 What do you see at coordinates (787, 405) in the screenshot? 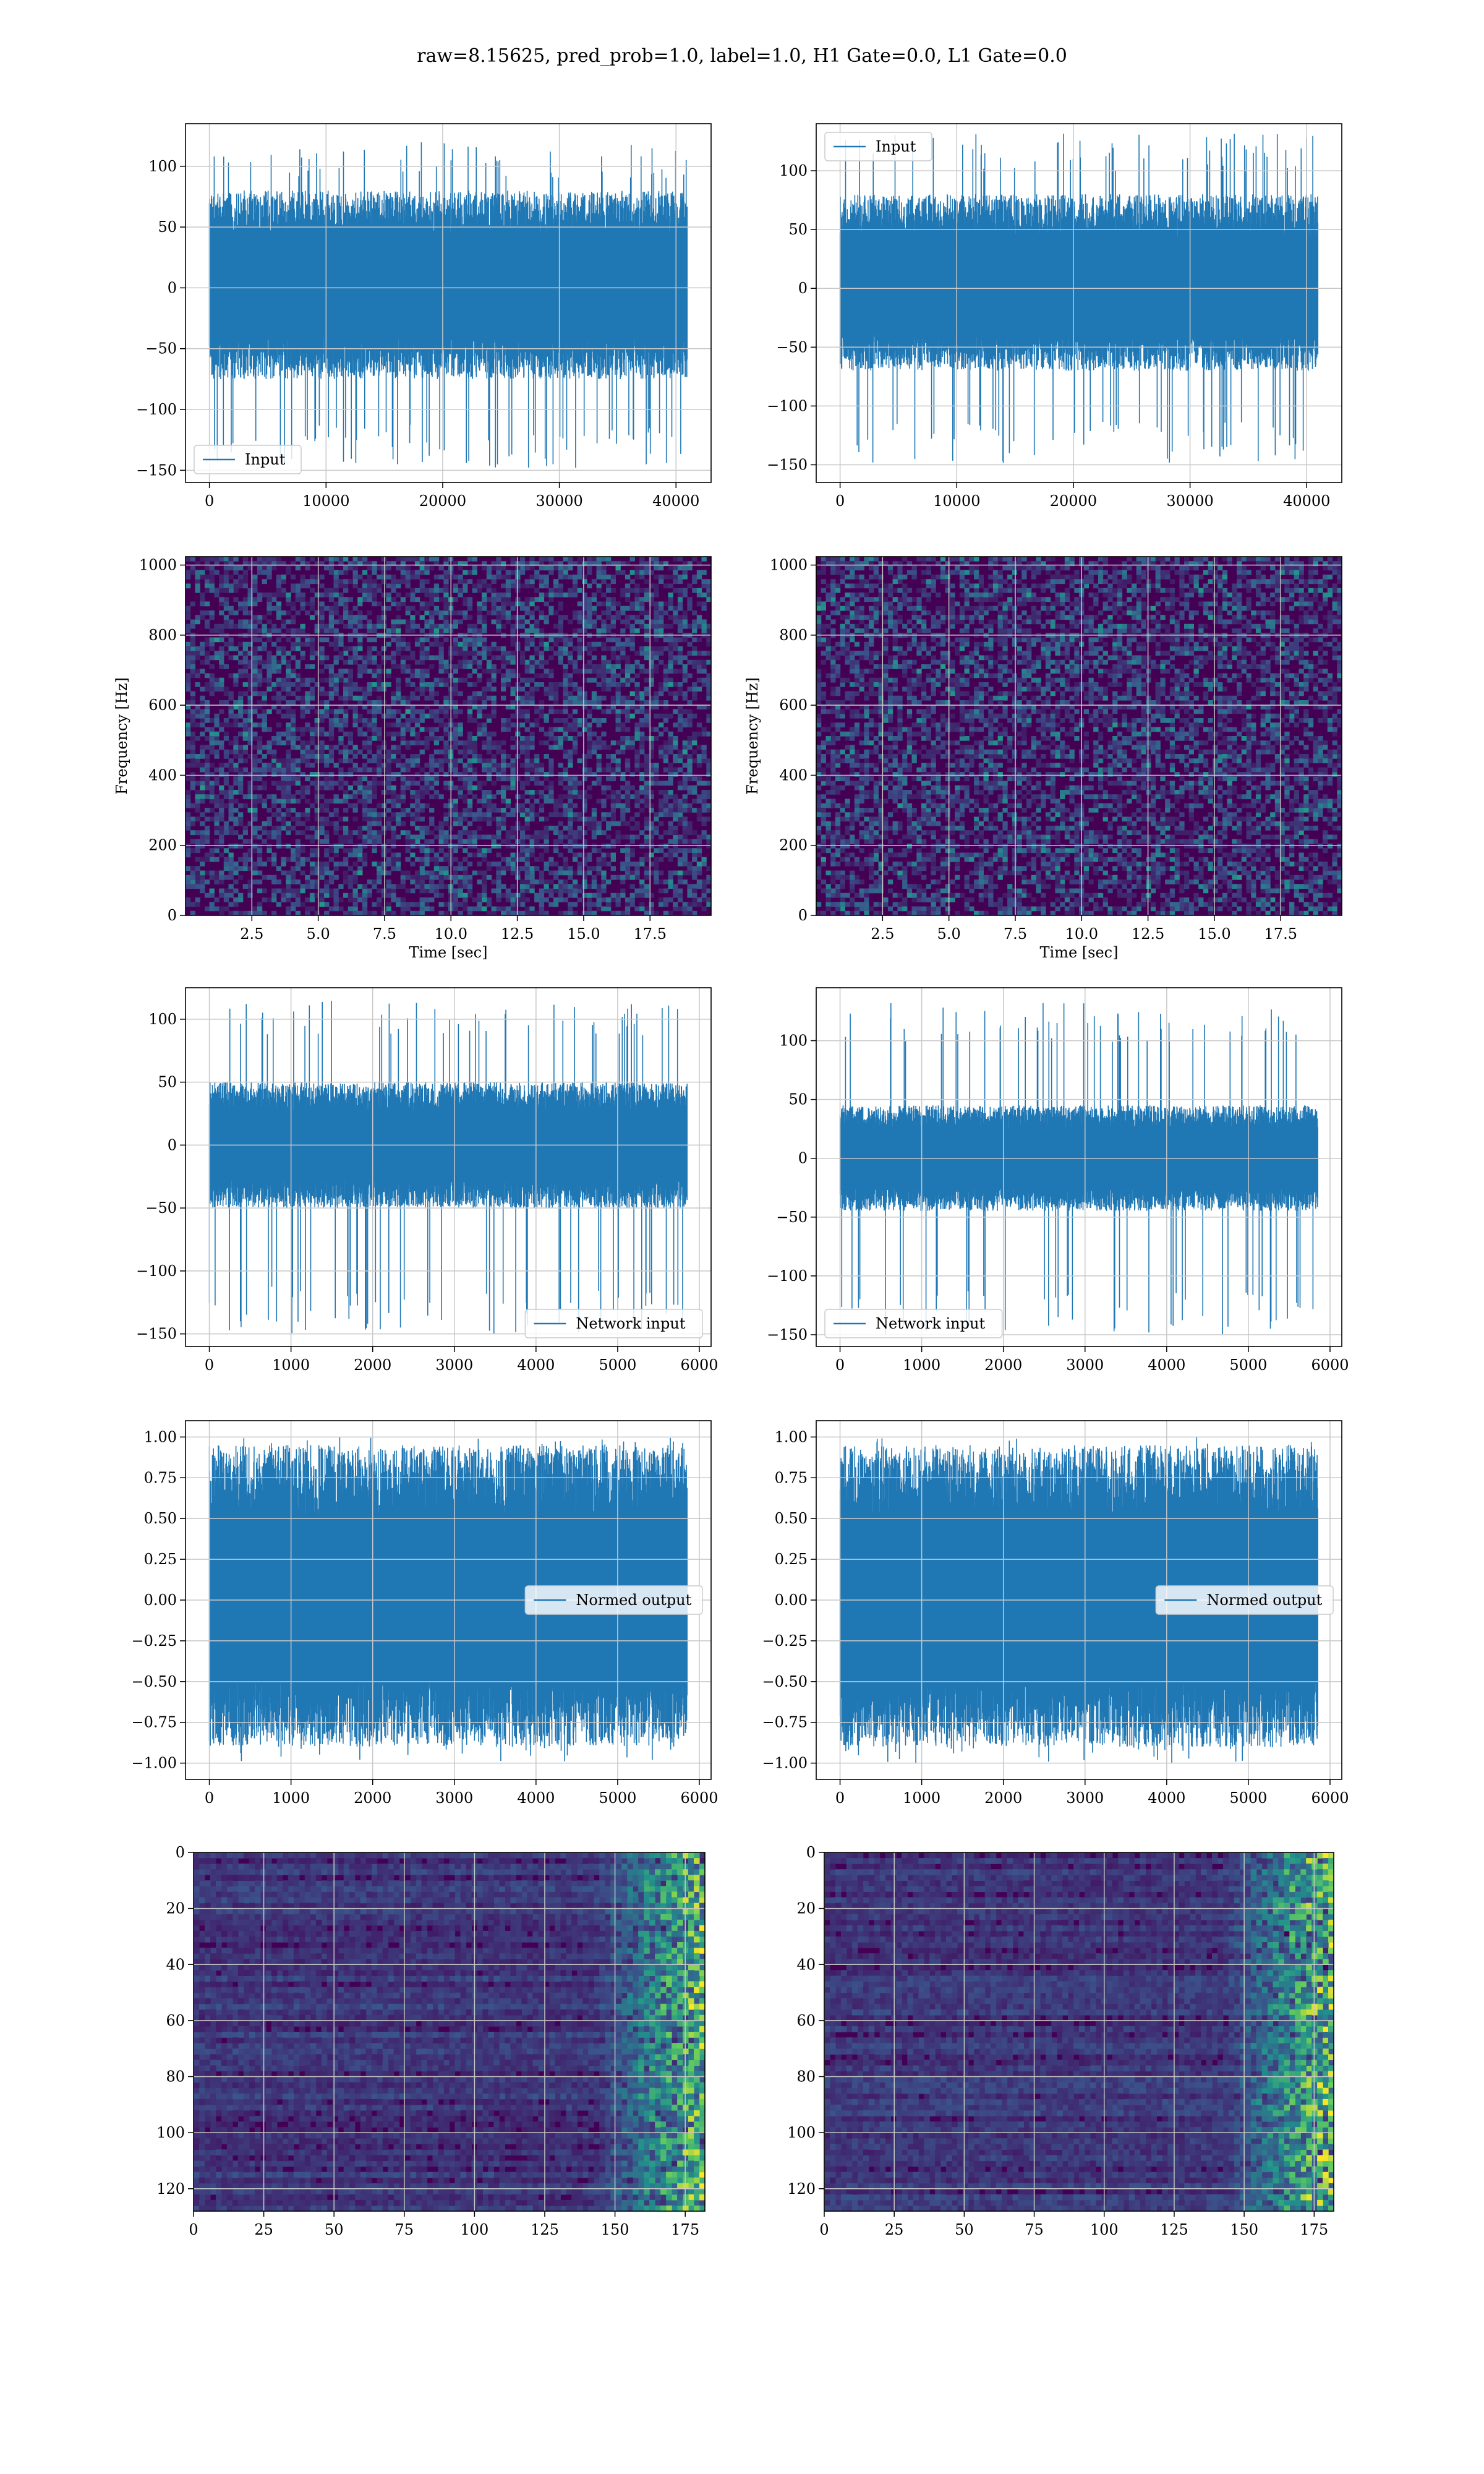
I see `y-tick-label: −100` at bounding box center [787, 405].